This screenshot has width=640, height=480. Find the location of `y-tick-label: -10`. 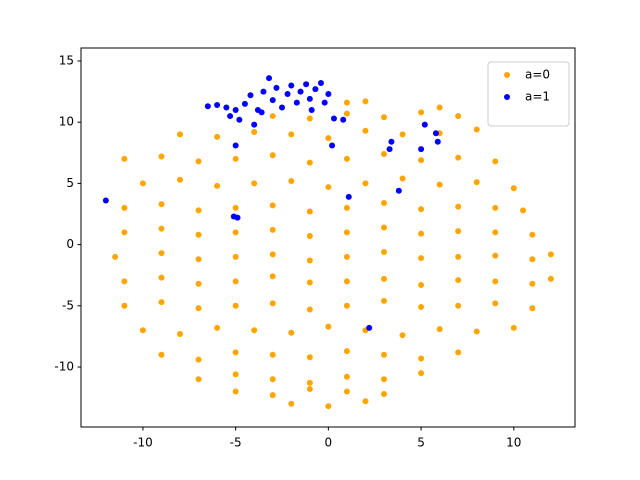

y-tick-label: -10 is located at coordinates (64, 367).